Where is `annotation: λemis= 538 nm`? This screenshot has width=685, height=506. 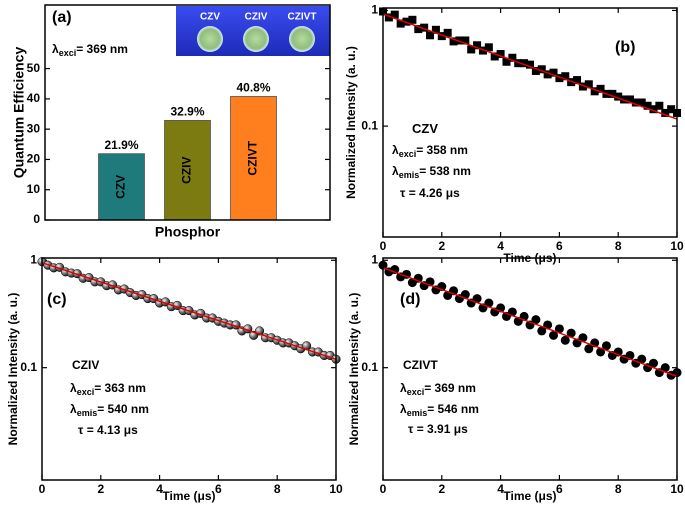
annotation: λemis= 538 nm is located at coordinates (431, 172).